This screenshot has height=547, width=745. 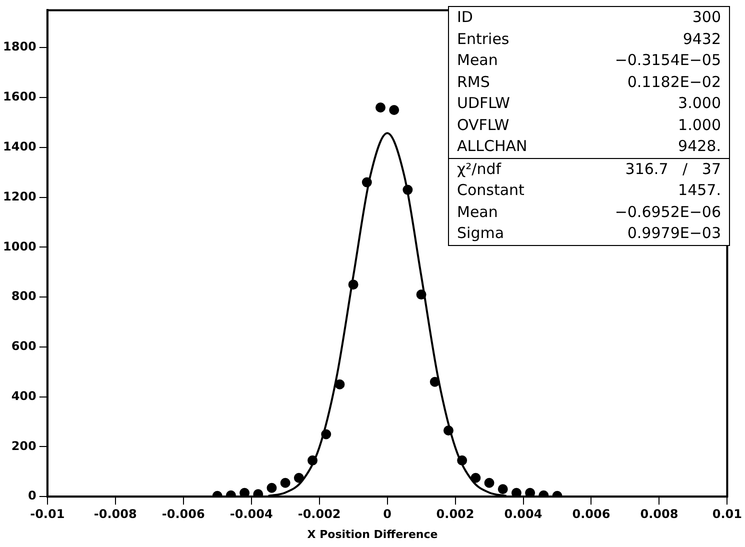 What do you see at coordinates (455, 513) in the screenshot?
I see `x-tick-label: 0.002` at bounding box center [455, 513].